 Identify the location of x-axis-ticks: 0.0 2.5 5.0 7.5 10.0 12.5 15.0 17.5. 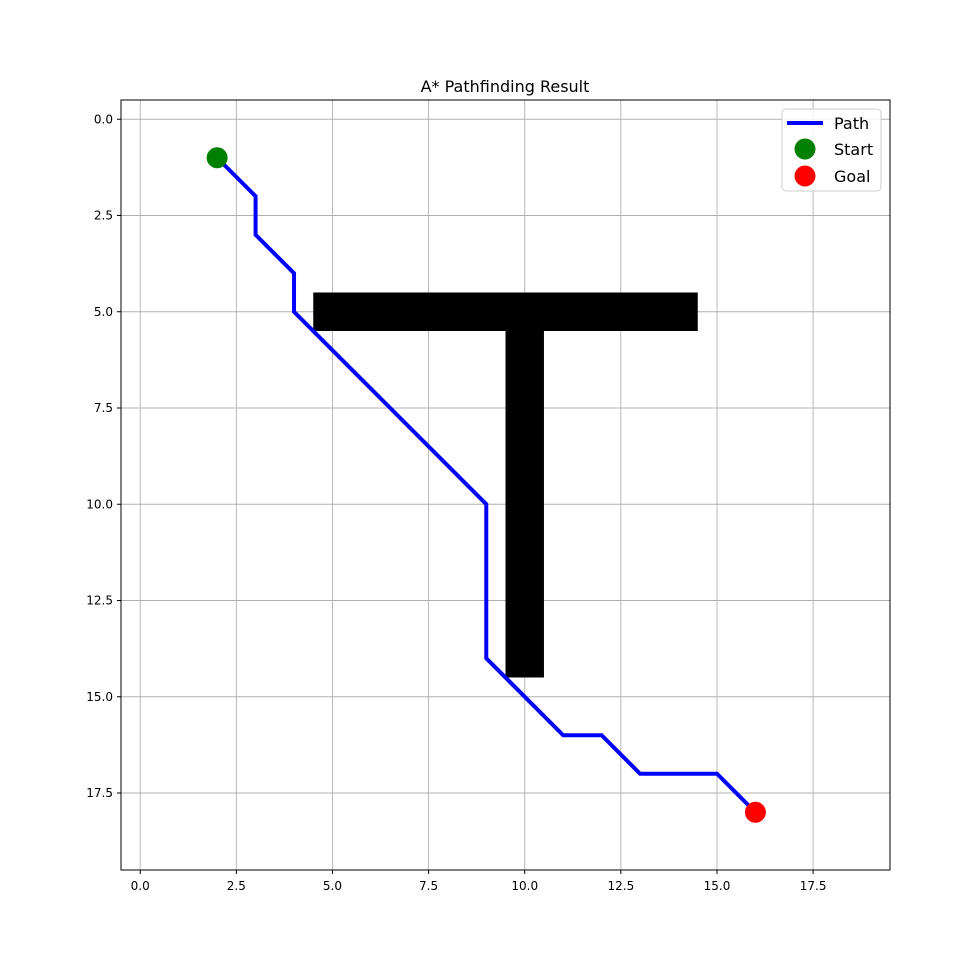
(479, 881).